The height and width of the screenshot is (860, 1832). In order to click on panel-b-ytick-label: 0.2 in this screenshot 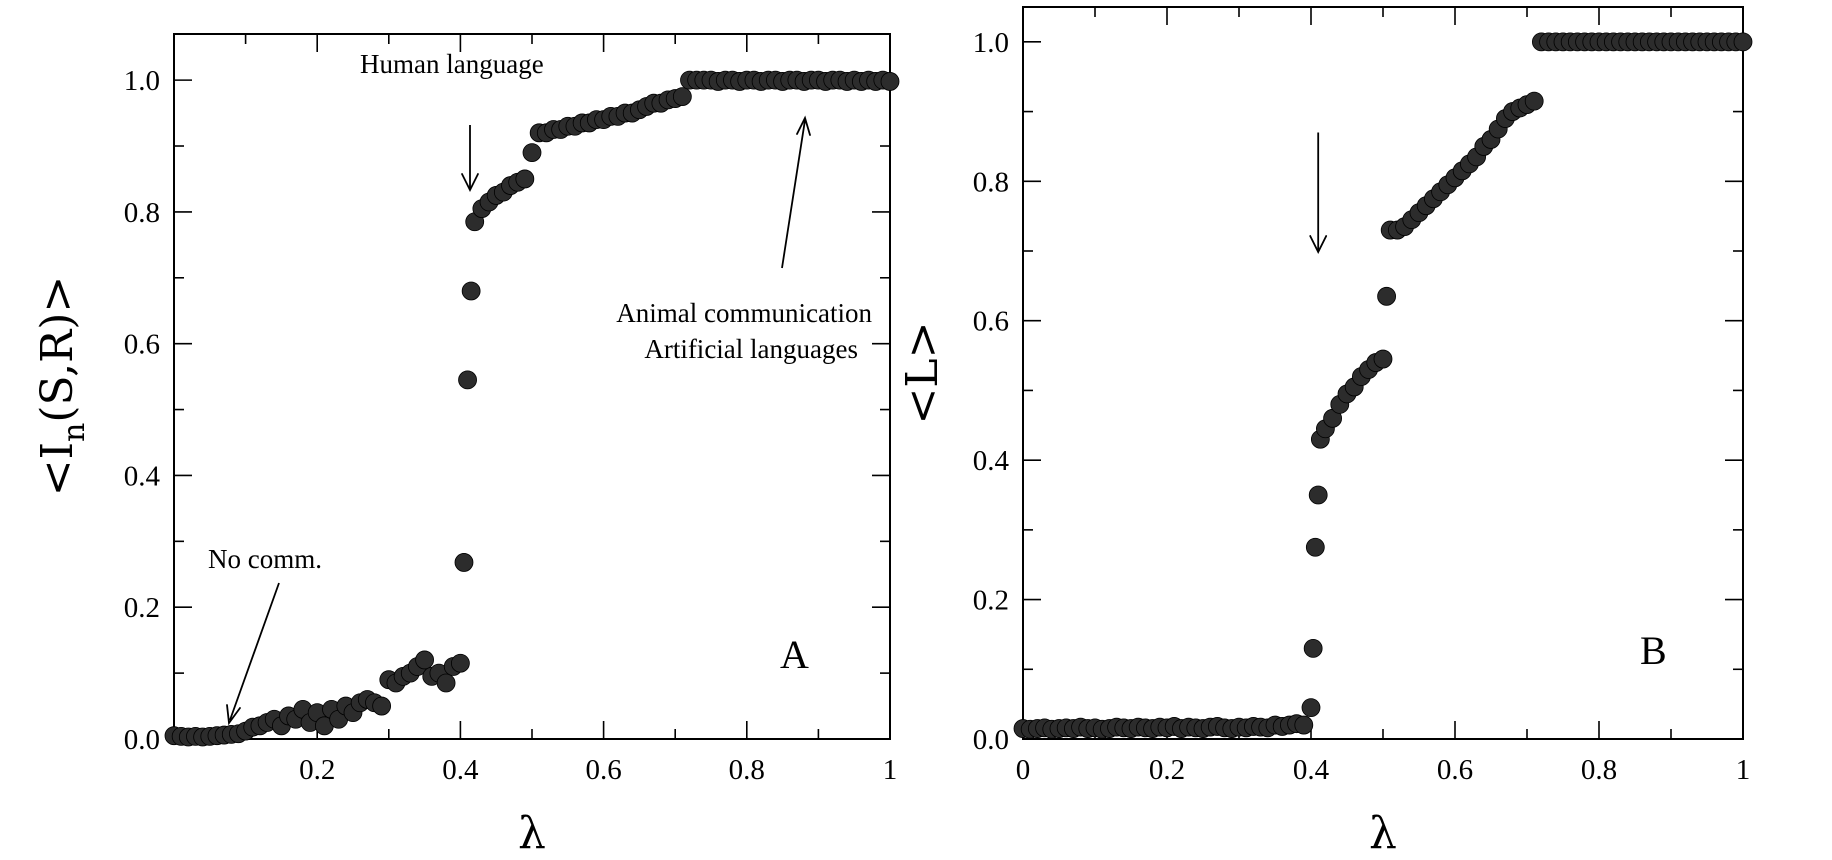, I will do `click(991, 601)`.